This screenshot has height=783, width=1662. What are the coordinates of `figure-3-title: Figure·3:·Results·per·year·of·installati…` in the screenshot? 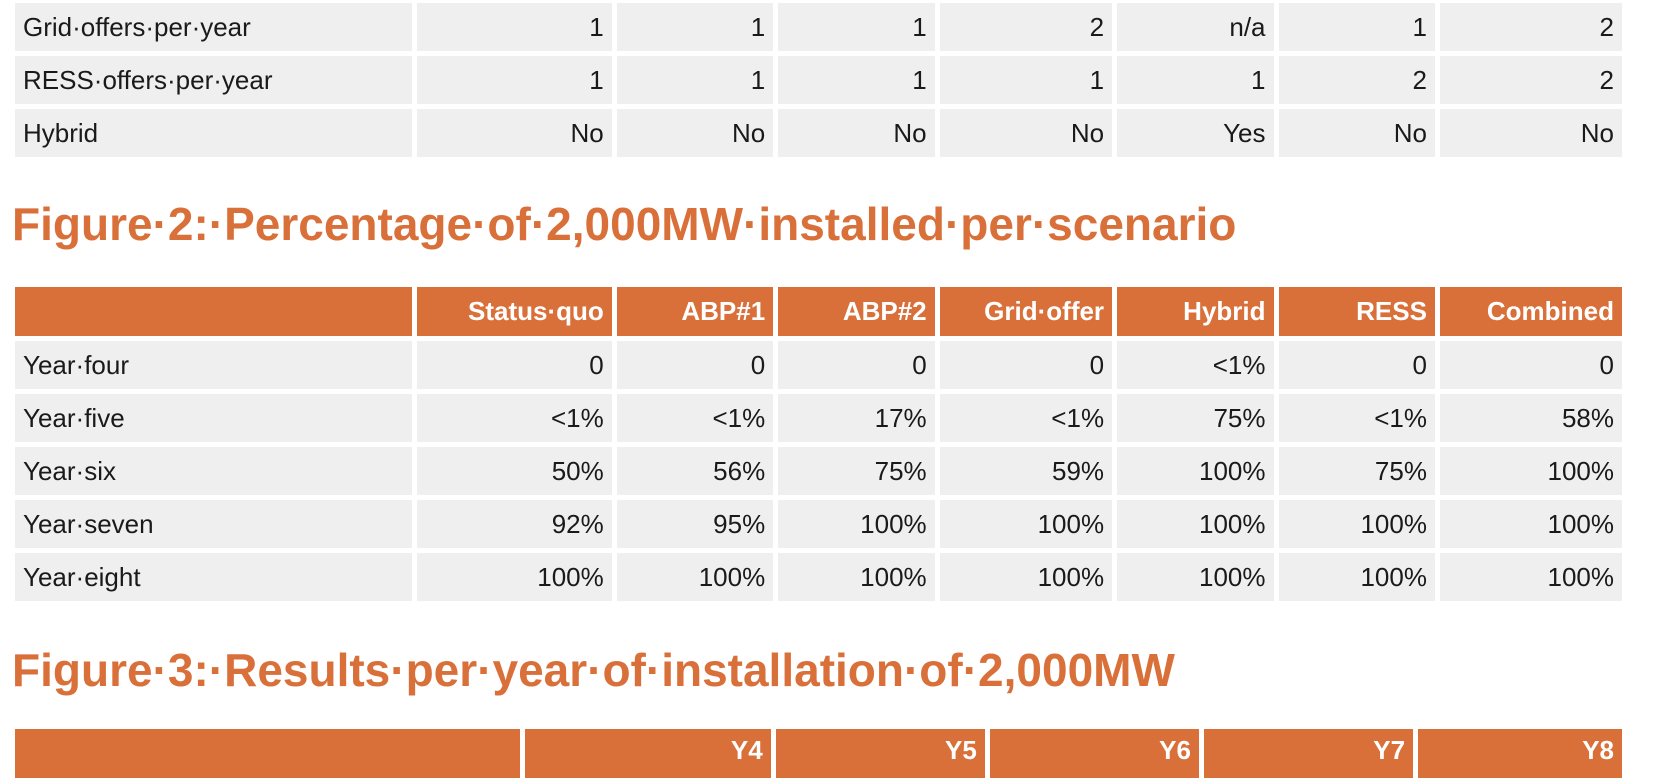 It's located at (593, 670).